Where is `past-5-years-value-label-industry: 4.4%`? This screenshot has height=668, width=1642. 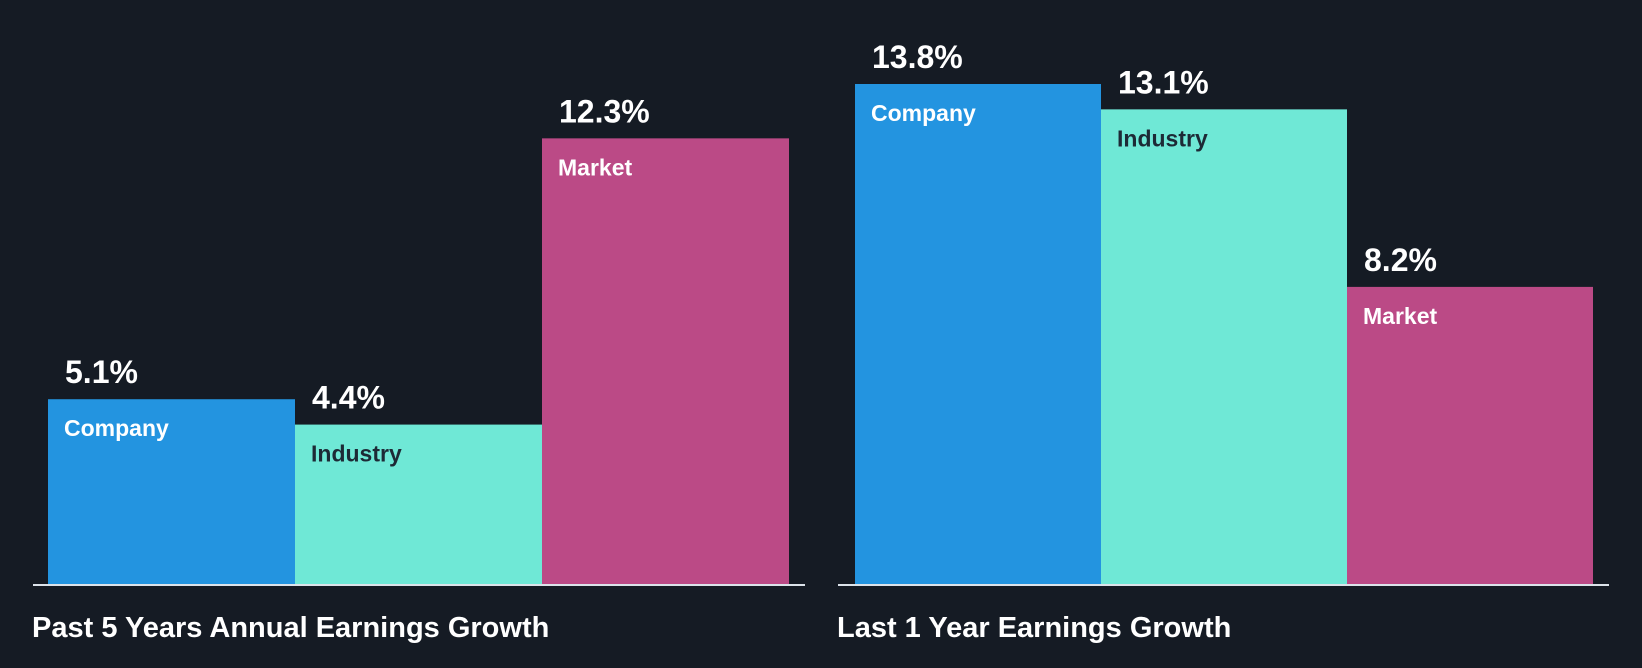 past-5-years-value-label-industry: 4.4% is located at coordinates (348, 398).